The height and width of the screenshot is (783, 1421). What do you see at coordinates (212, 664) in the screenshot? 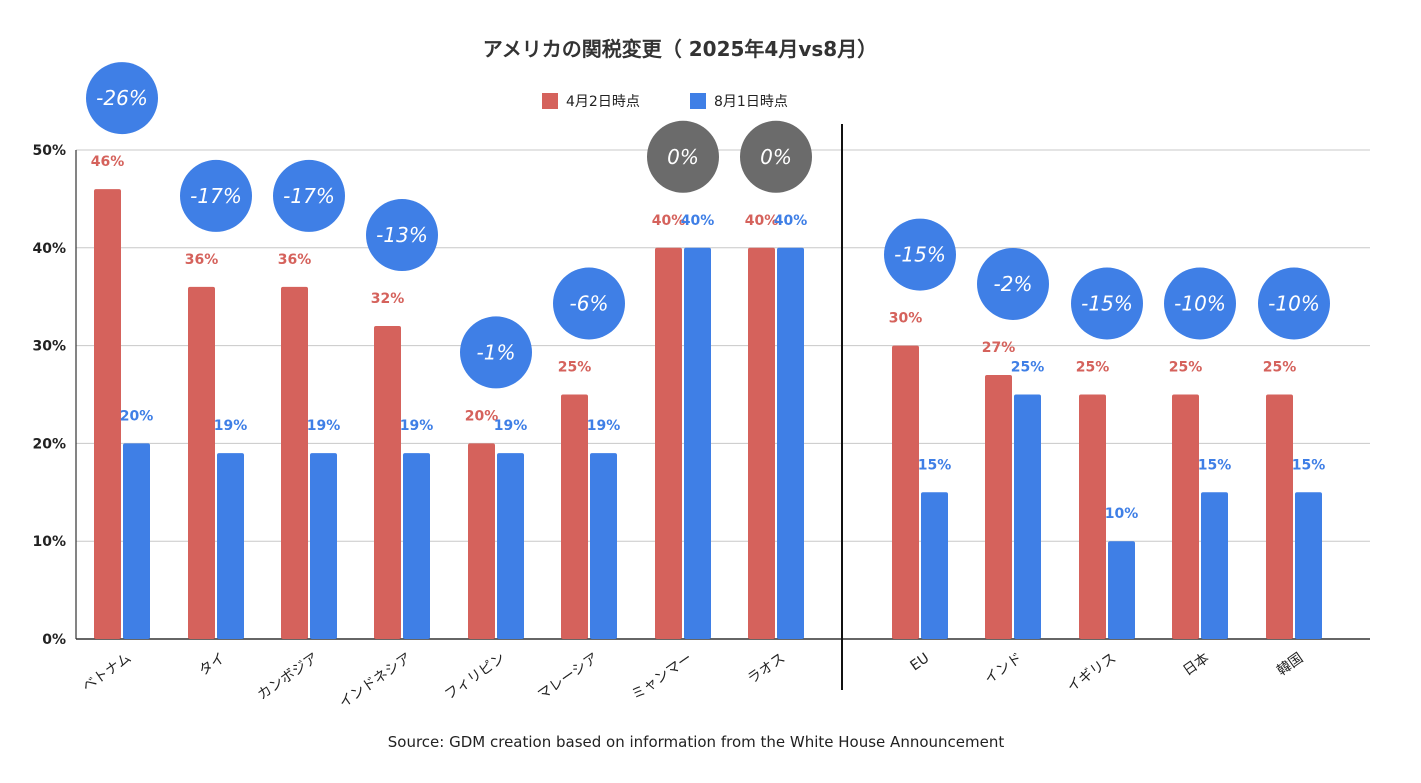
I see `category-label: タイ` at bounding box center [212, 664].